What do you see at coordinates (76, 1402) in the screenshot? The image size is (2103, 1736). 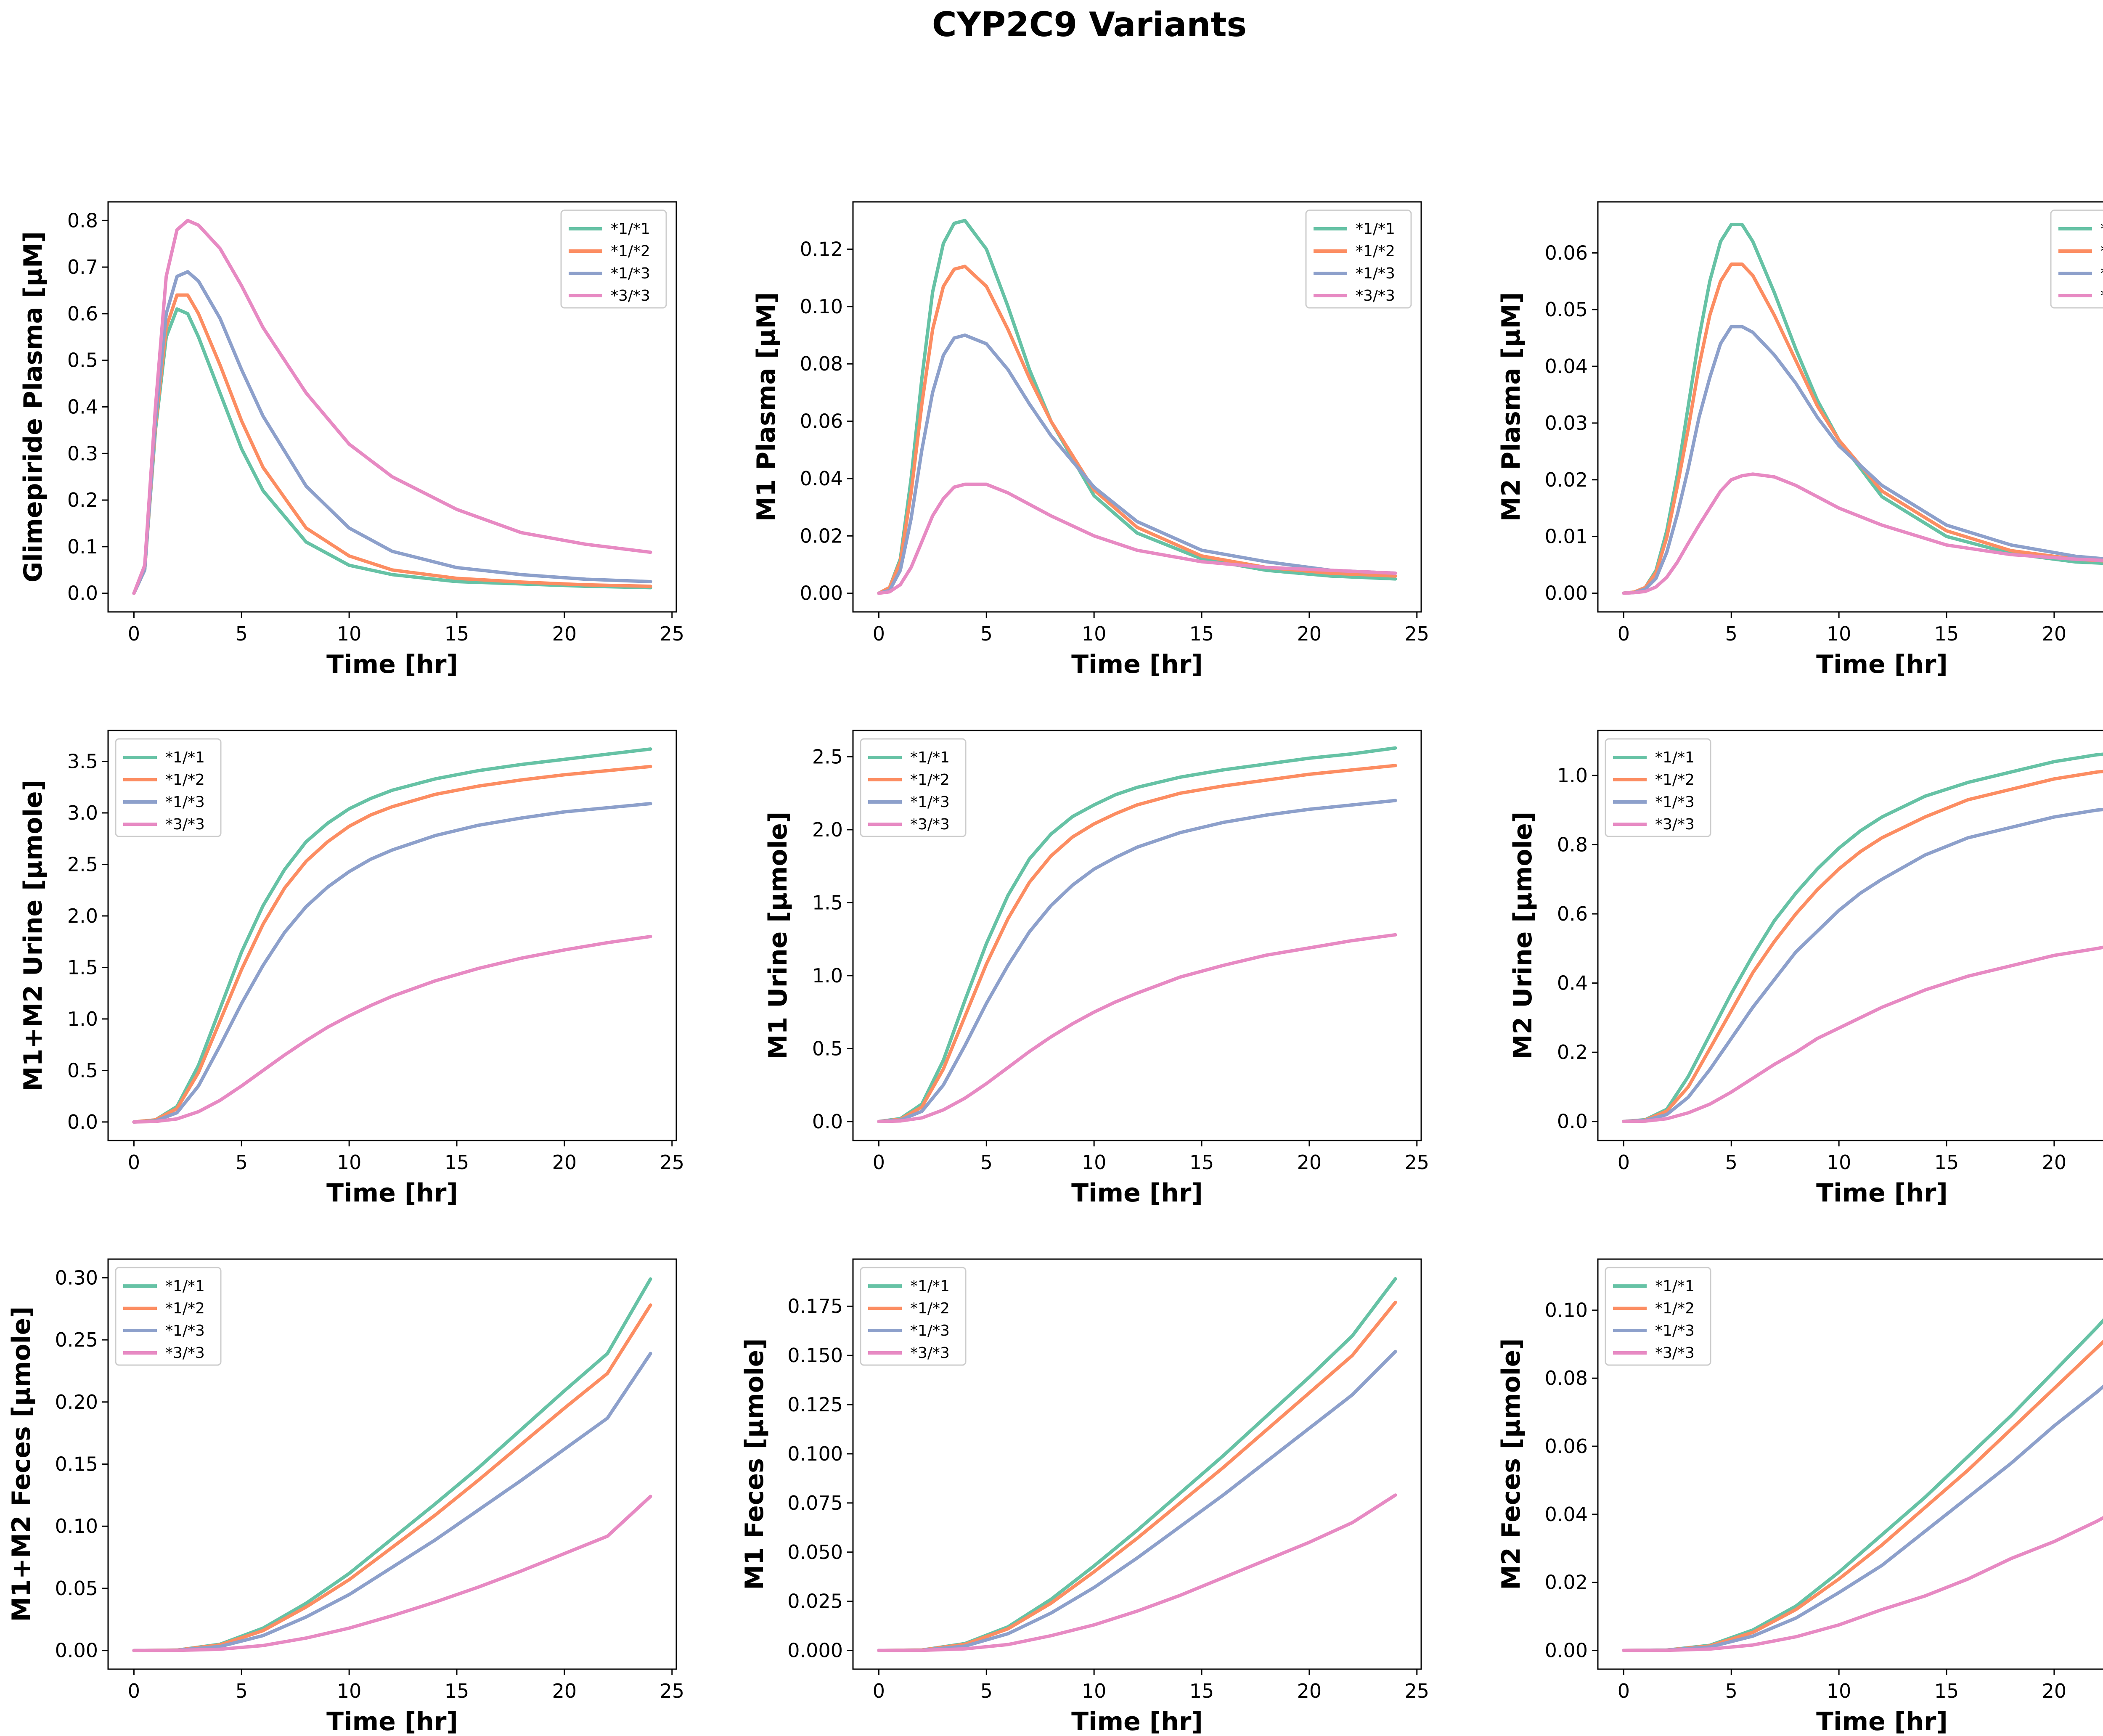 I see `y-tick-label: 0.20` at bounding box center [76, 1402].